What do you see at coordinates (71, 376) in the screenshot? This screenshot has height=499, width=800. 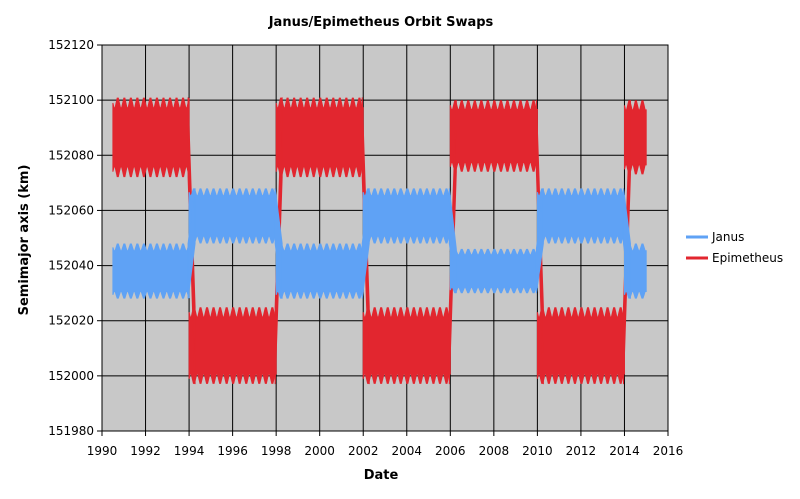 I see `y-tick-label: 152000` at bounding box center [71, 376].